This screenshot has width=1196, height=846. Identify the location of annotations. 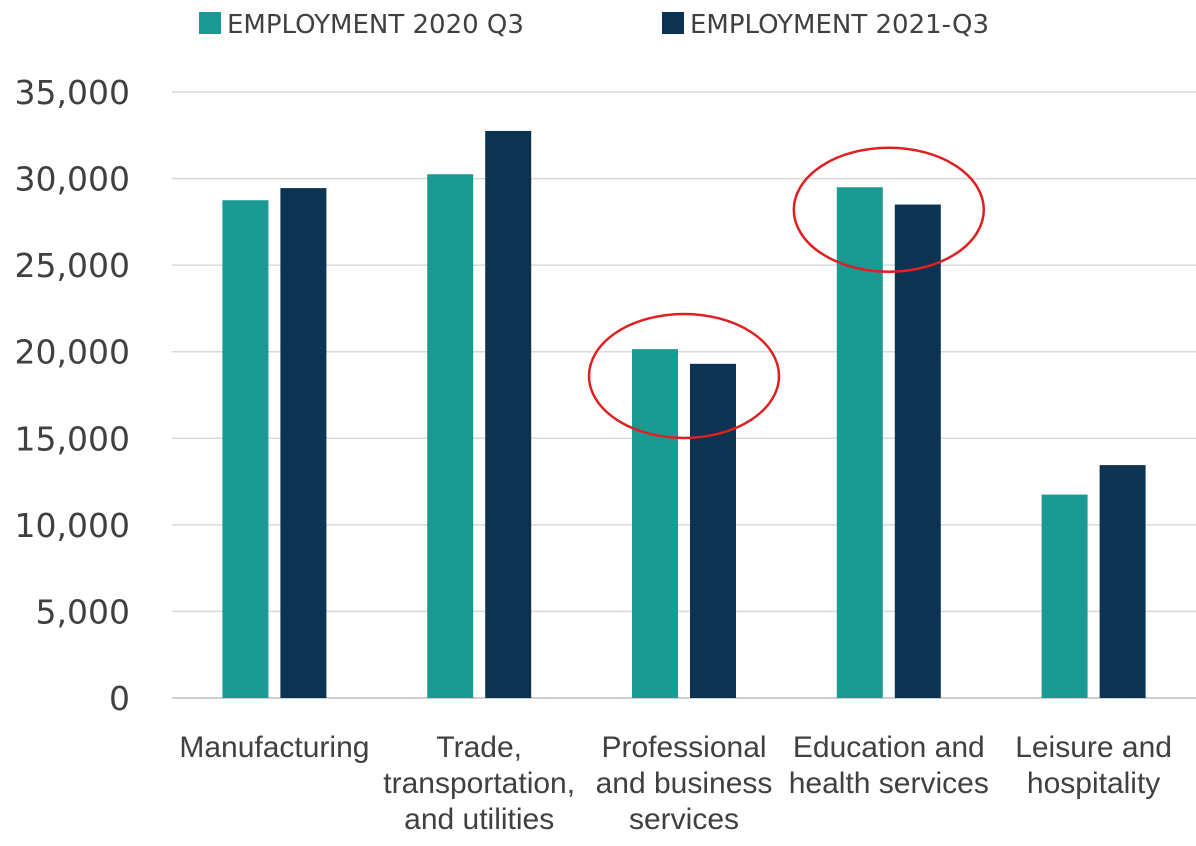
(786, 293).